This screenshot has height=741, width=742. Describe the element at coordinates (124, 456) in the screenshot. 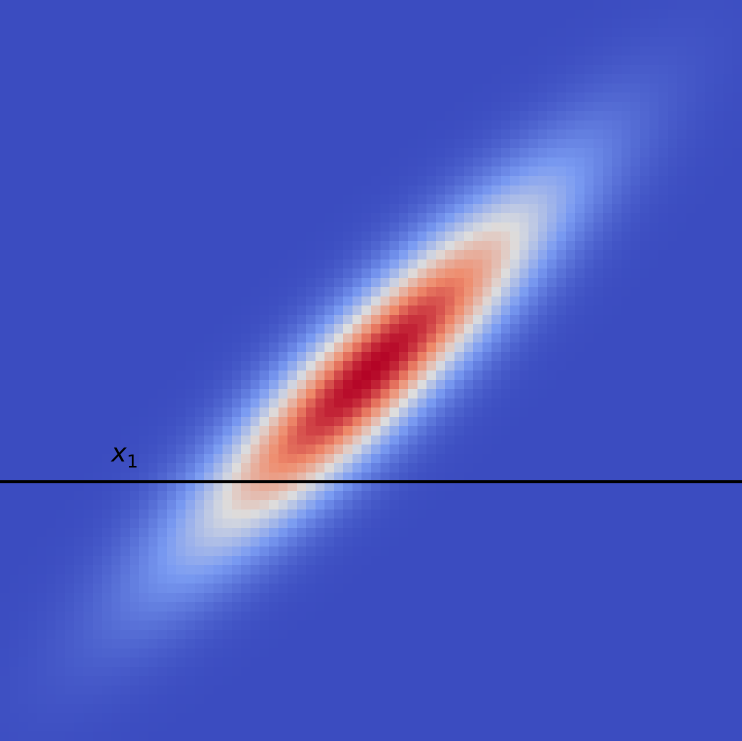

I see `slice-line-label: x1` at that location.